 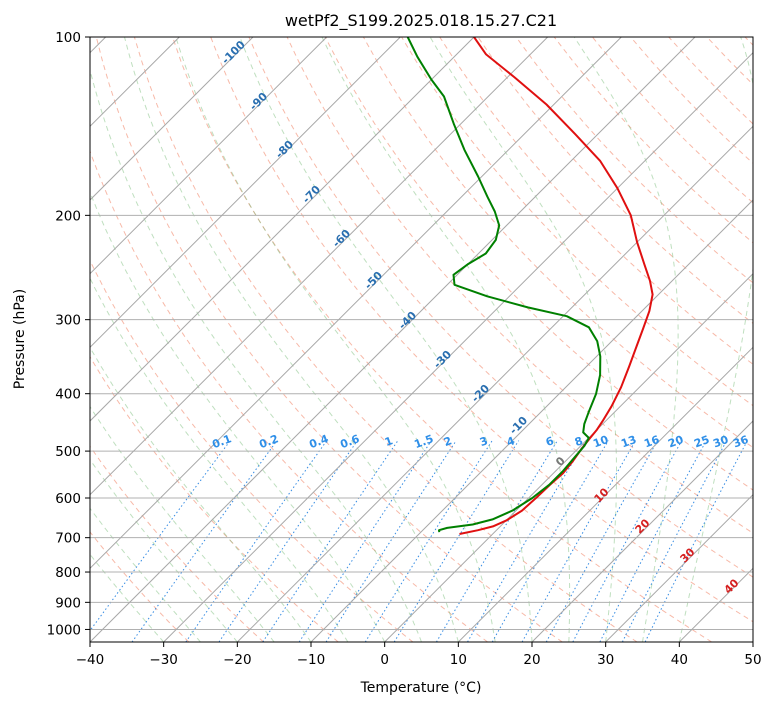 What do you see at coordinates (628, 441) in the screenshot?
I see `mixing-ratio-label: 13` at bounding box center [628, 441].